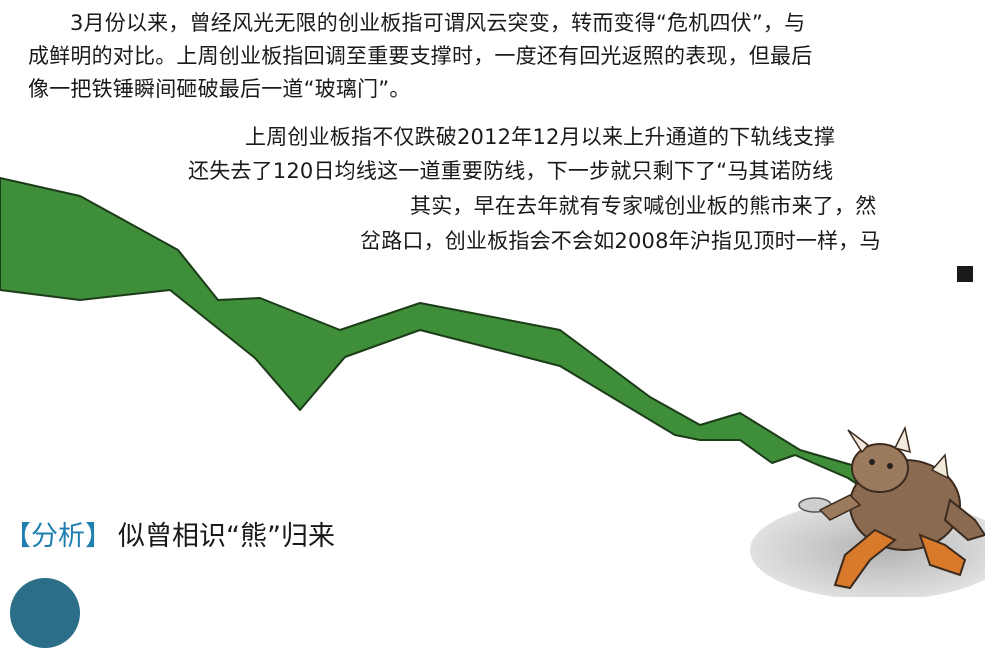  I want to click on article-line-6: 其实，早在去年就有专家喊创业板的熊市来了，然, so click(643, 206).